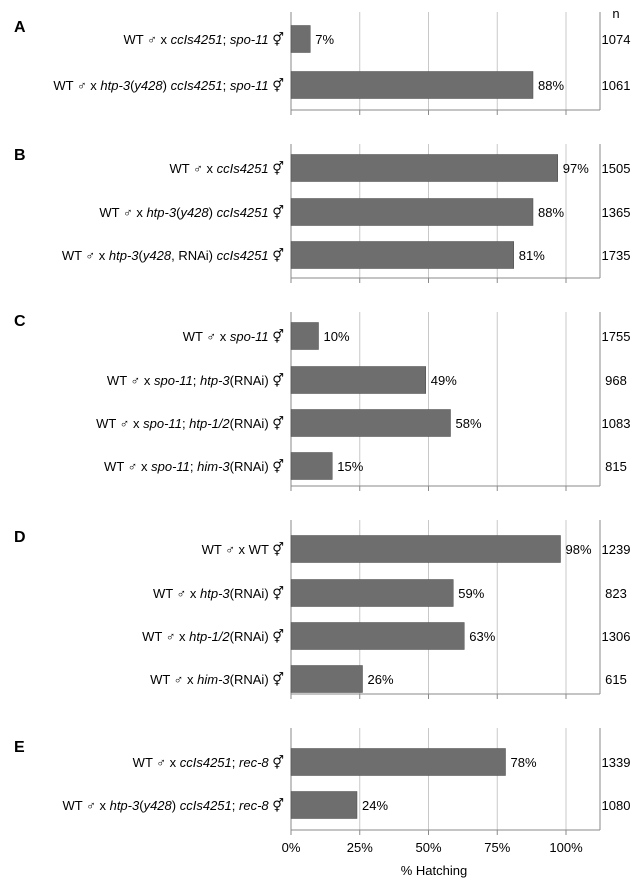  I want to click on n-value: 1074, so click(616, 39).